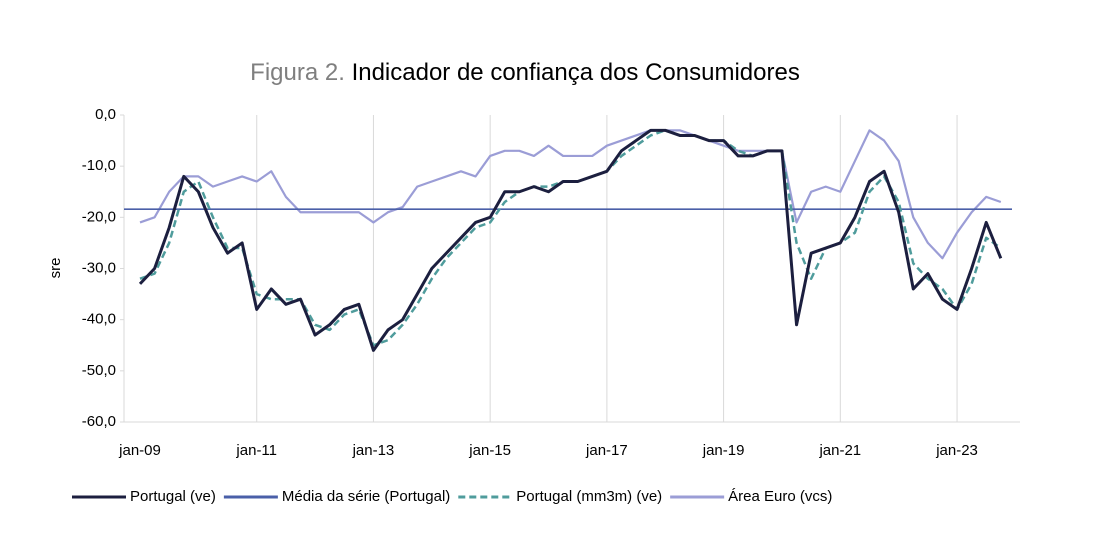 This screenshot has width=1102, height=542. Describe the element at coordinates (839, 450) in the screenshot. I see `x-tick-label: jan-21` at that location.